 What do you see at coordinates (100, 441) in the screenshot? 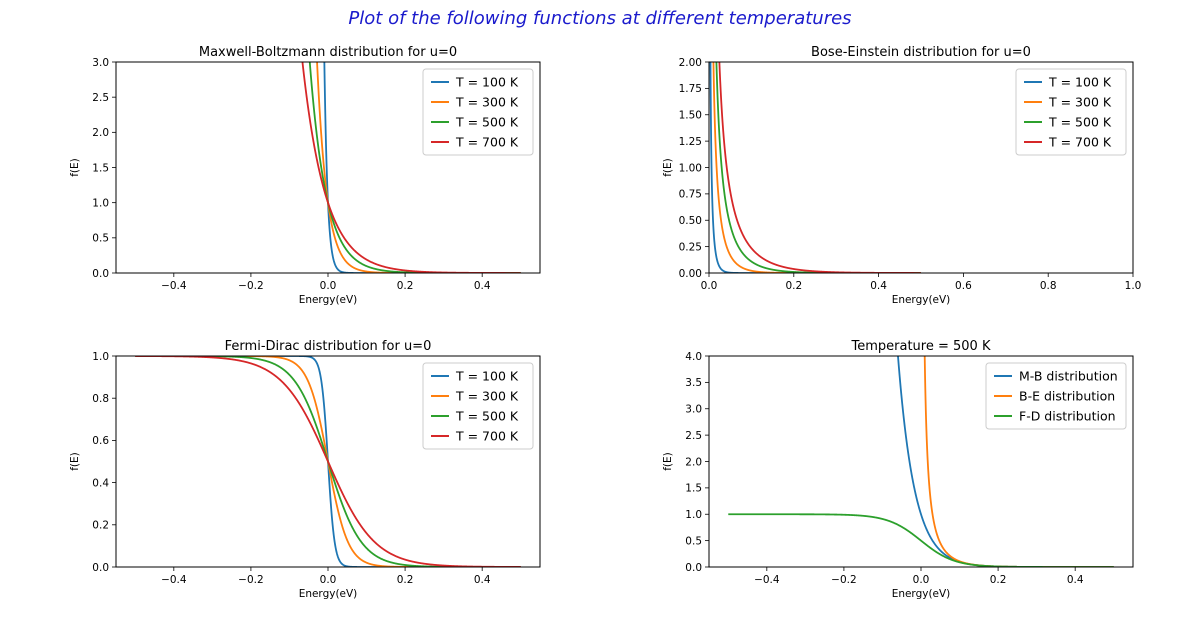
I see `y-tick-label: 0.6` at bounding box center [100, 441].